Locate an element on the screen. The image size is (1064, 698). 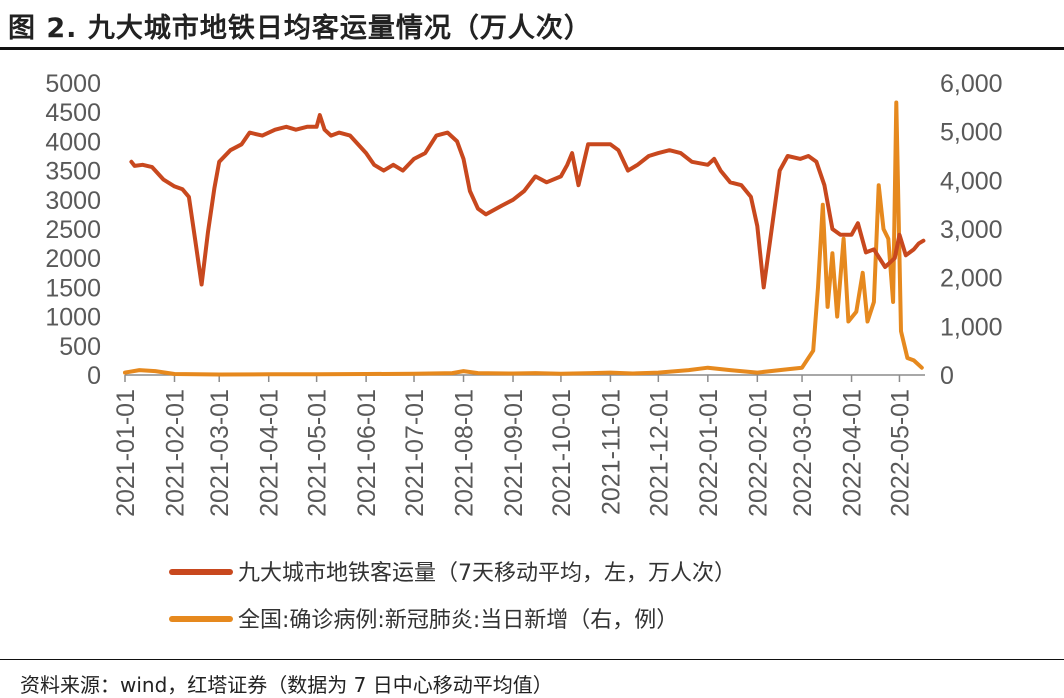
x-tick-label: 2022-04-01 is located at coordinates (853, 453).